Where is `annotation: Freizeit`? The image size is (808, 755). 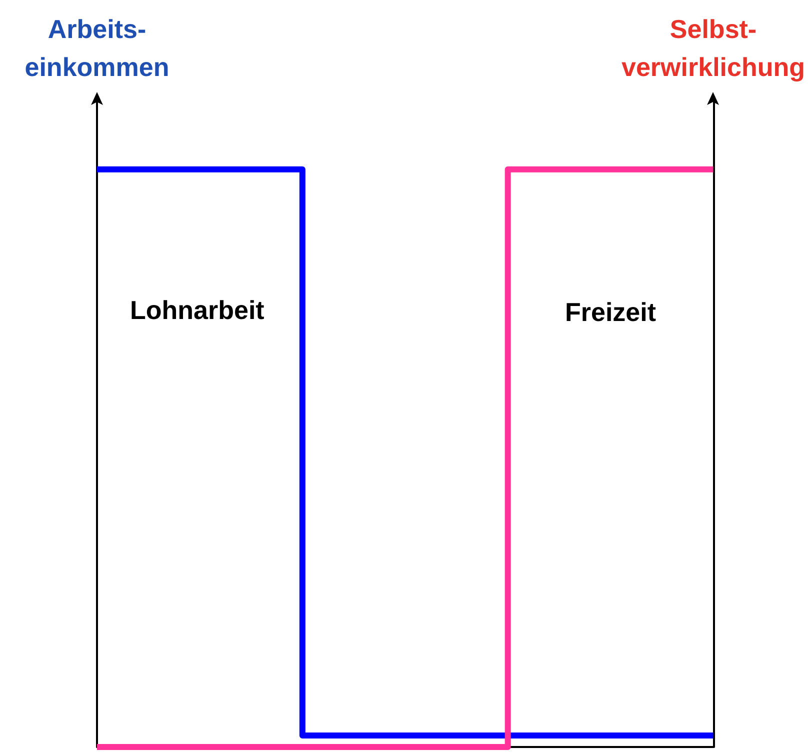 annotation: Freizeit is located at coordinates (610, 312).